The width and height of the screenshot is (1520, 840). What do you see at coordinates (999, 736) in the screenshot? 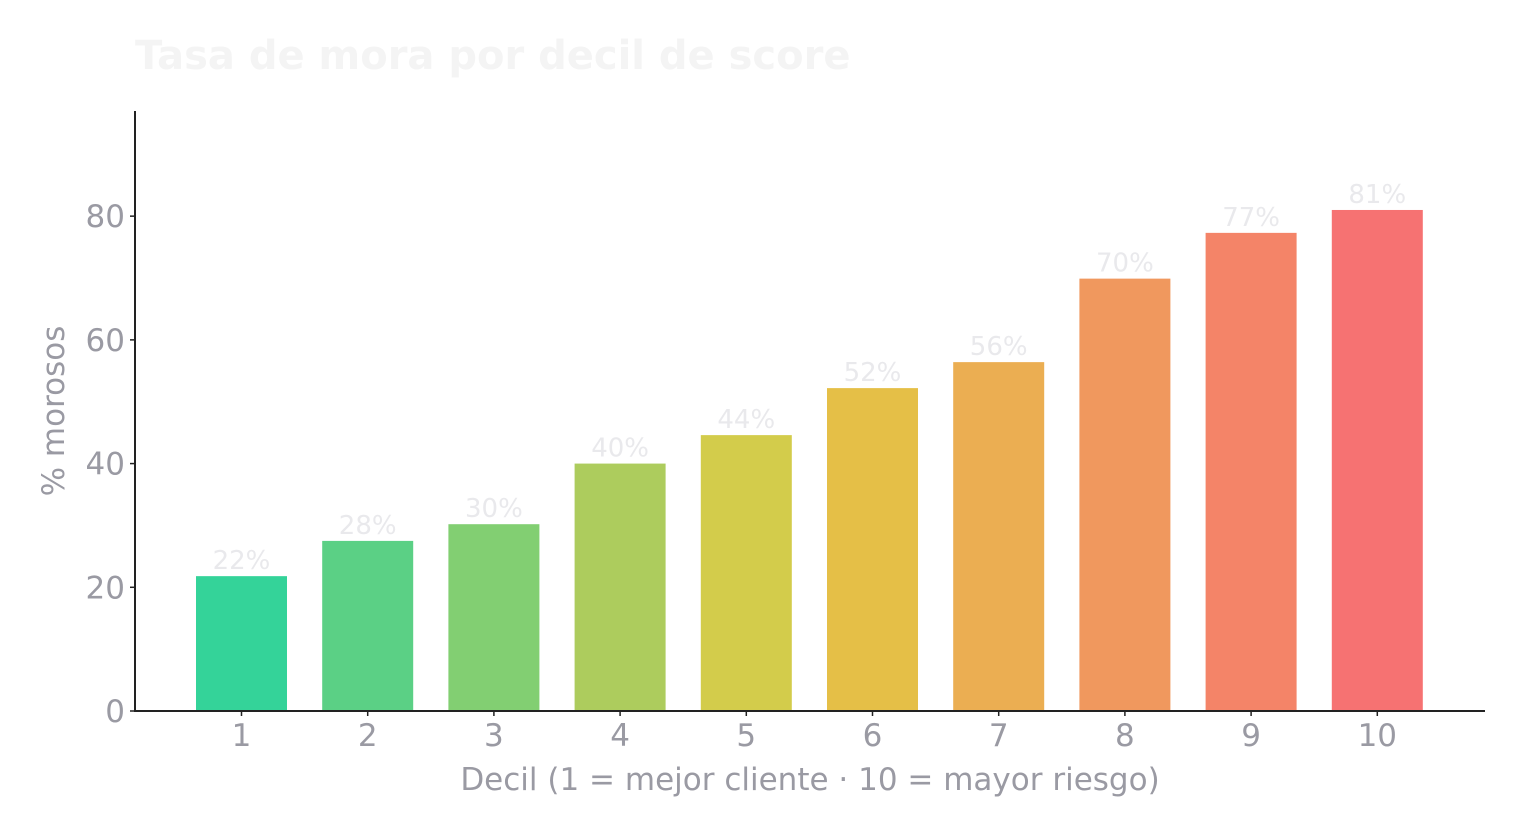
I see `x-tick-label: 7` at bounding box center [999, 736].